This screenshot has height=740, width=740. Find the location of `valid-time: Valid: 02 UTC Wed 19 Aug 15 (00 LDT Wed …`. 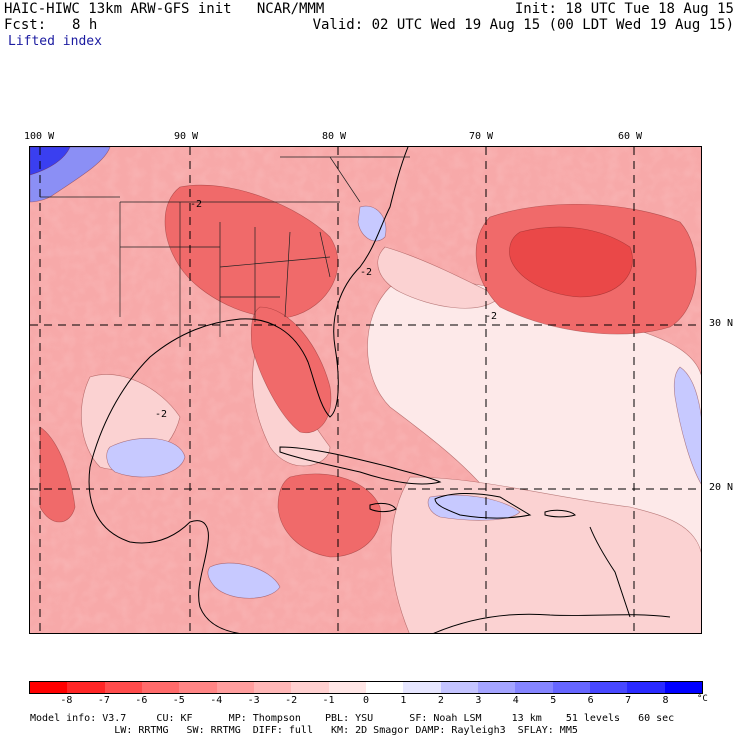

valid-time: Valid: 02 UTC Wed 19 Aug 15 (00 LDT Wed … is located at coordinates (523, 25).